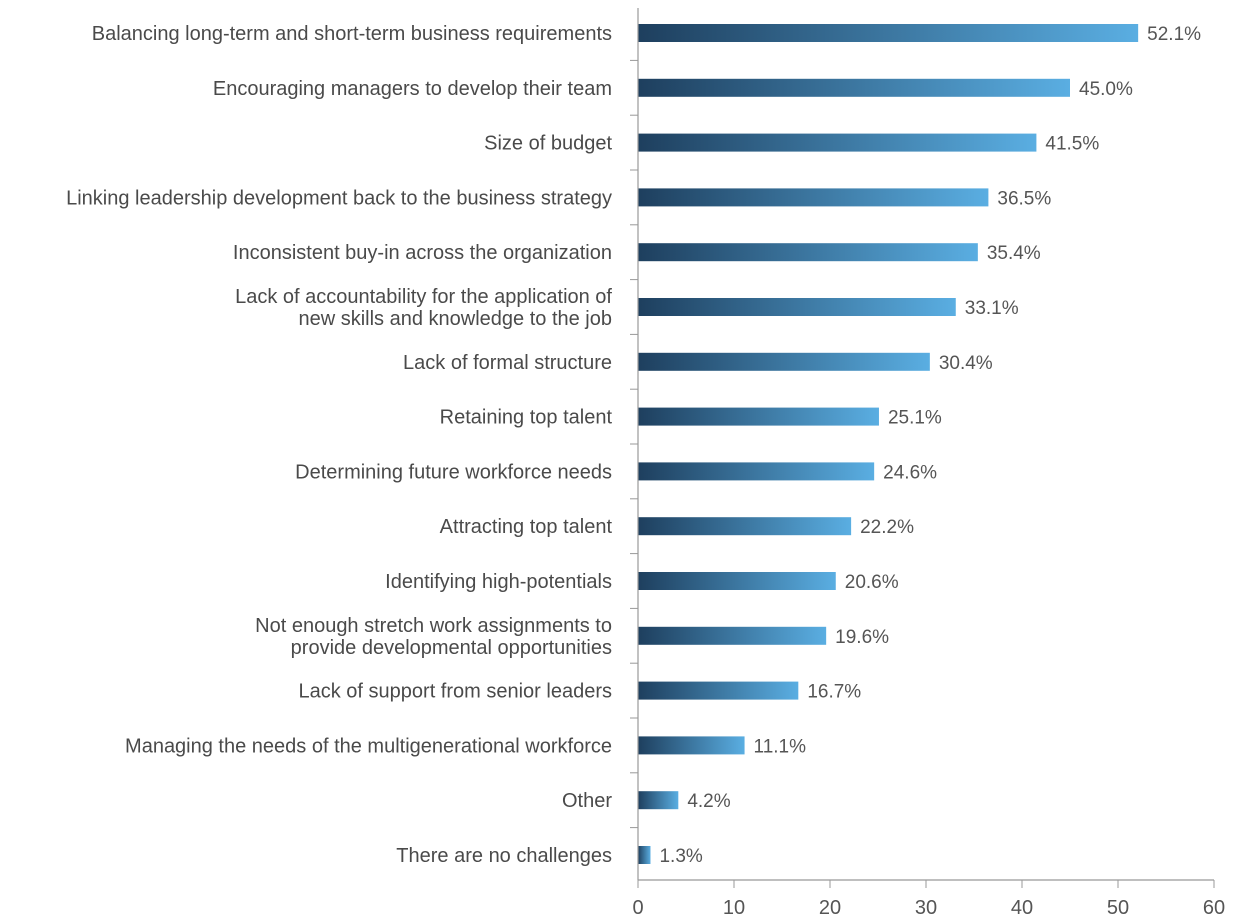 This screenshot has width=1246, height=923. Describe the element at coordinates (1174, 34) in the screenshot. I see `value-label: 52.1%` at that location.